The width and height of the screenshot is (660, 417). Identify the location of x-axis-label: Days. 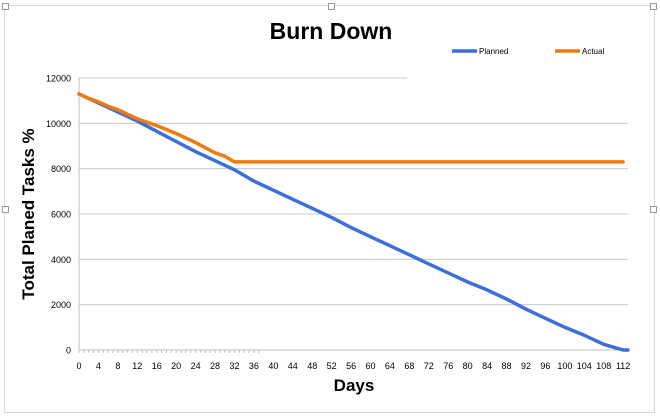
(354, 385).